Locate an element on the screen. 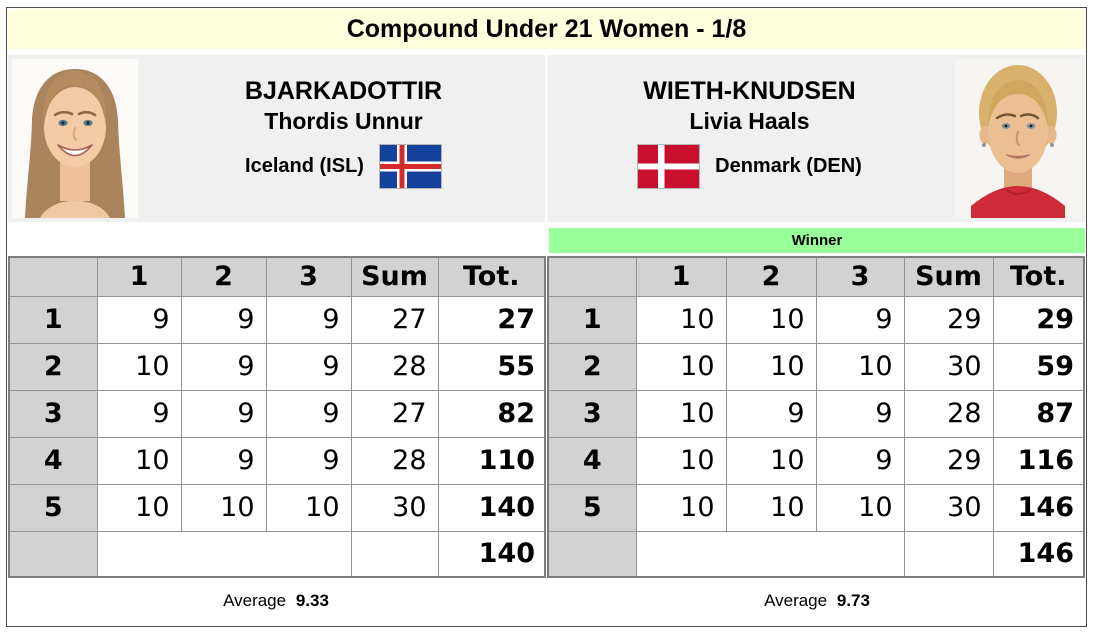  score-row: 3 9 9 9 27 82 is located at coordinates (277, 413).